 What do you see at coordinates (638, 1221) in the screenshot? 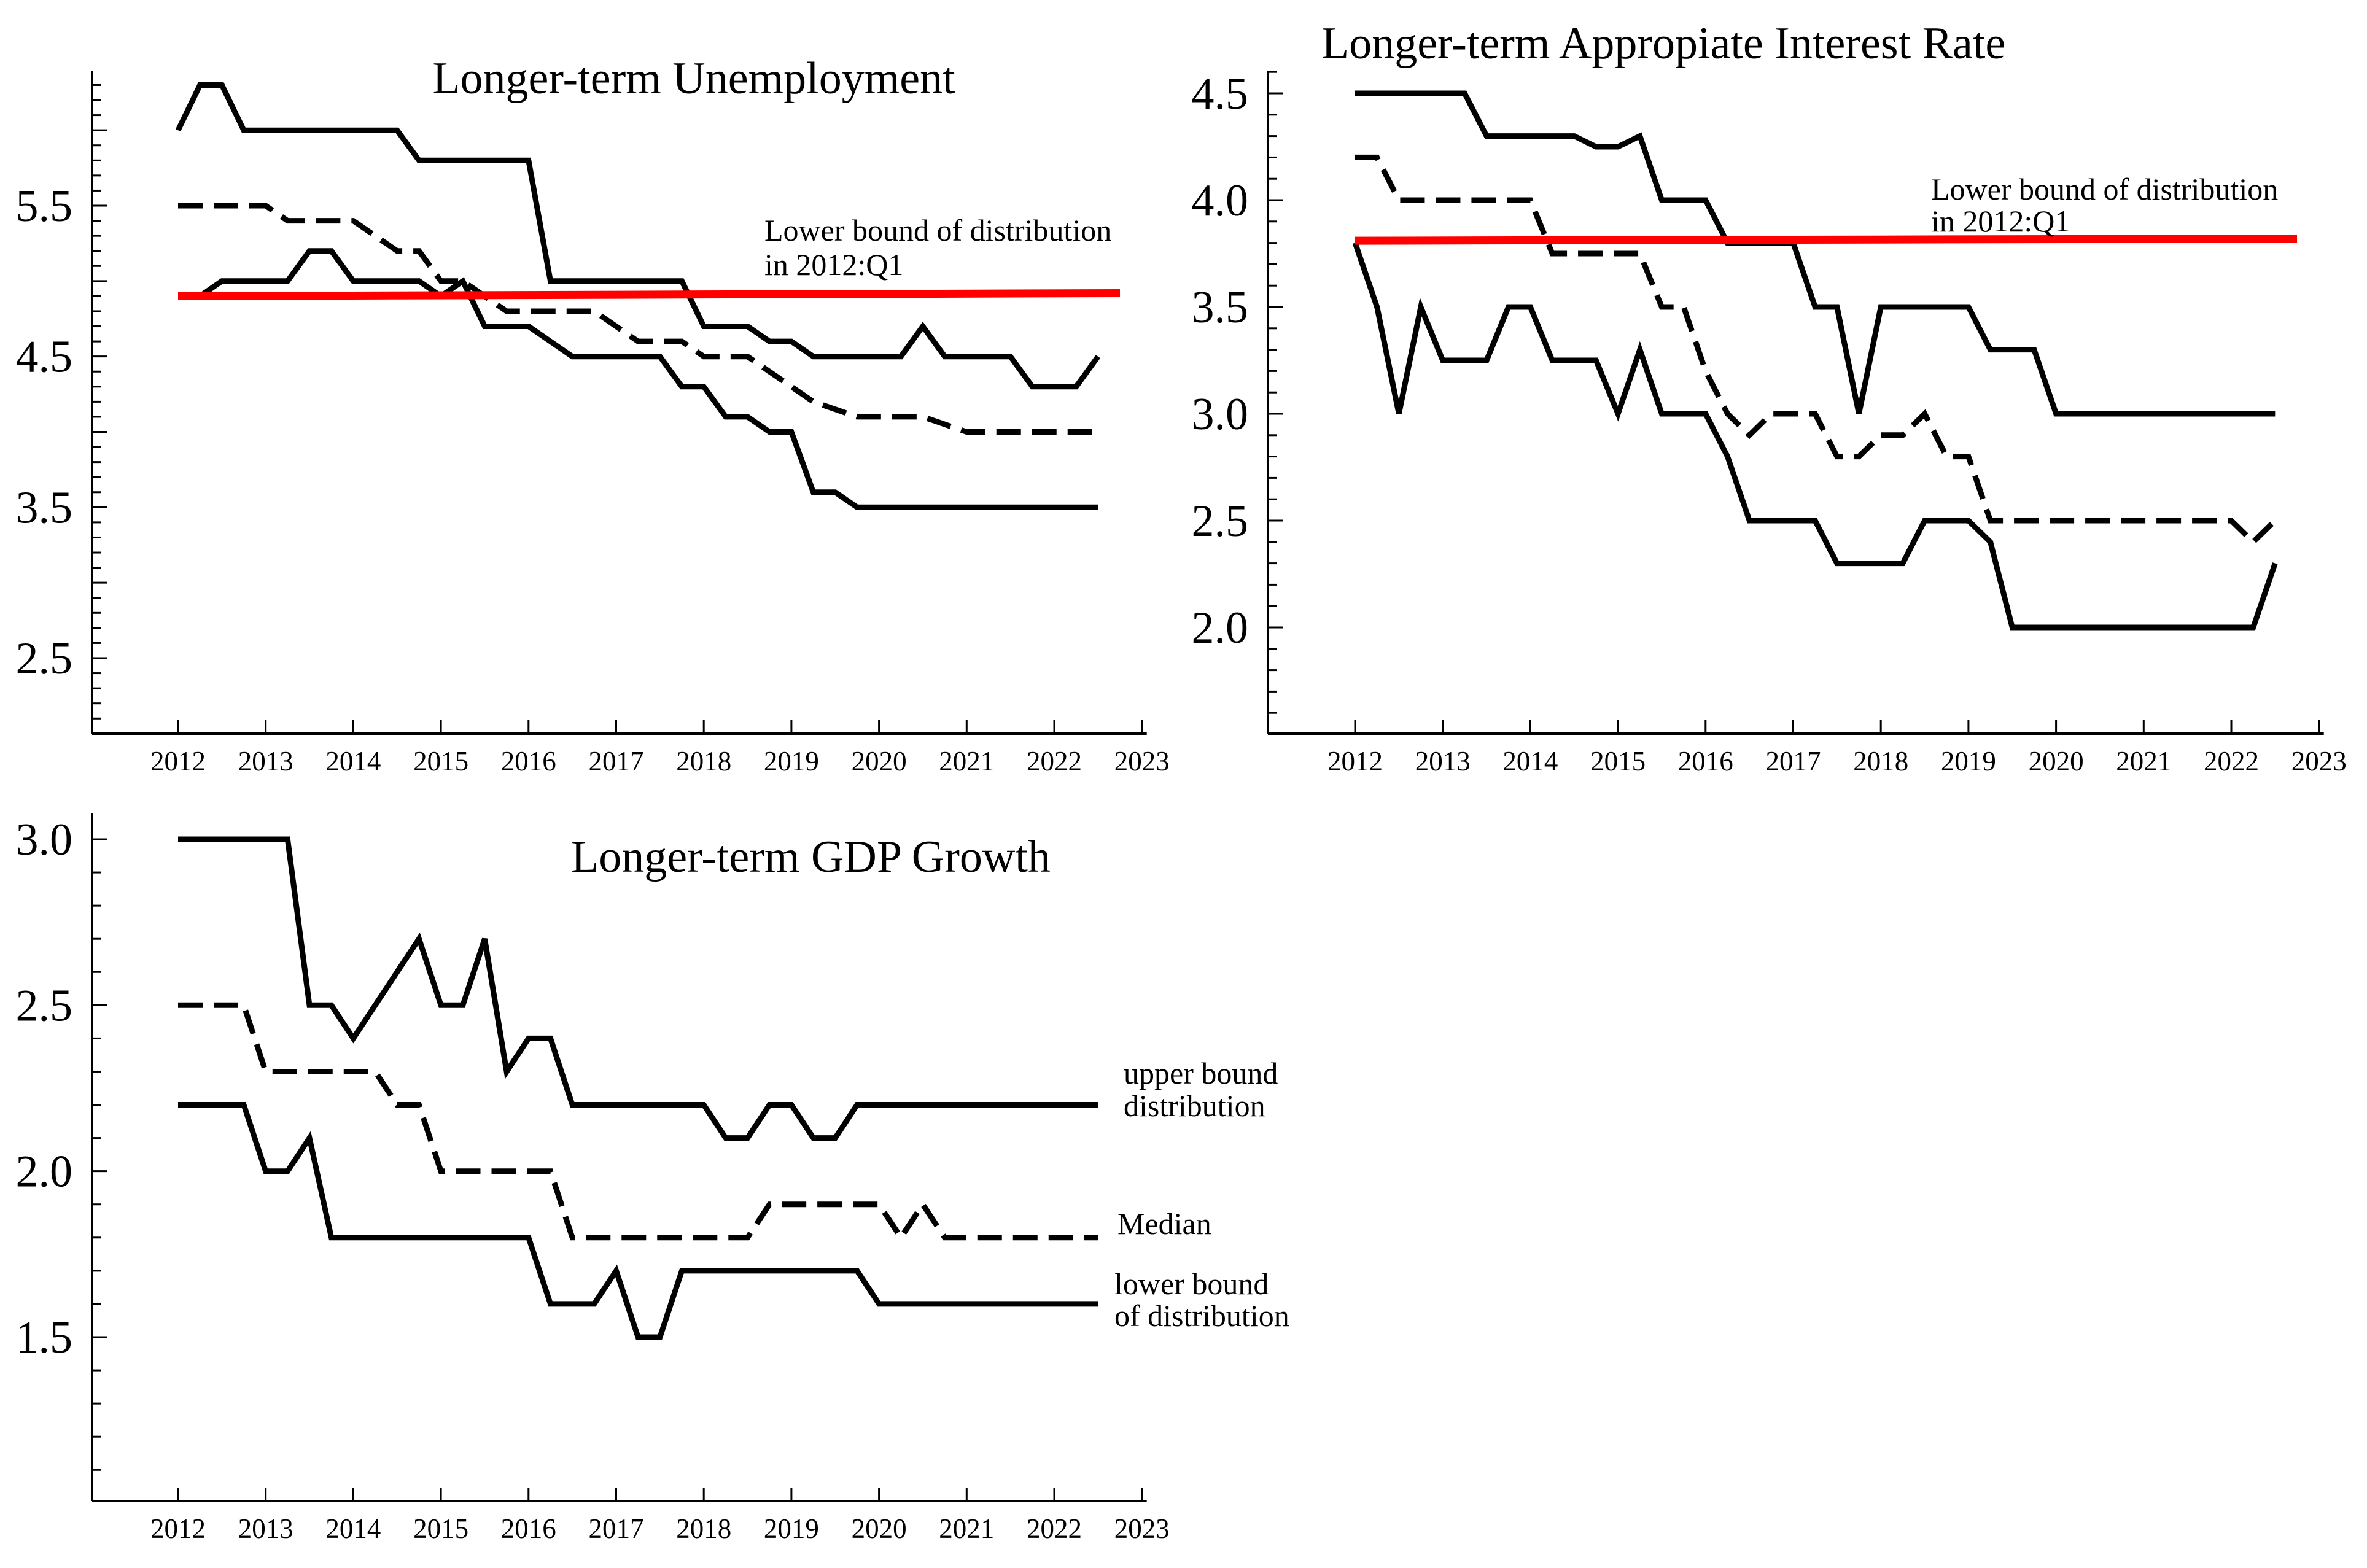
I see `gdp-growth-series-lower-bound-of-distribution` at bounding box center [638, 1221].